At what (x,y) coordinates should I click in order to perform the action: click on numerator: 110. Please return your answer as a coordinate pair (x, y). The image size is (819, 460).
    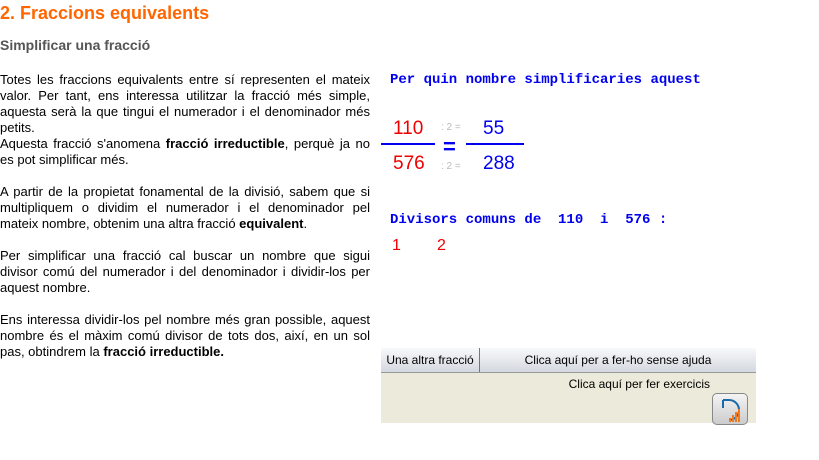
    Looking at the image, I should click on (408, 128).